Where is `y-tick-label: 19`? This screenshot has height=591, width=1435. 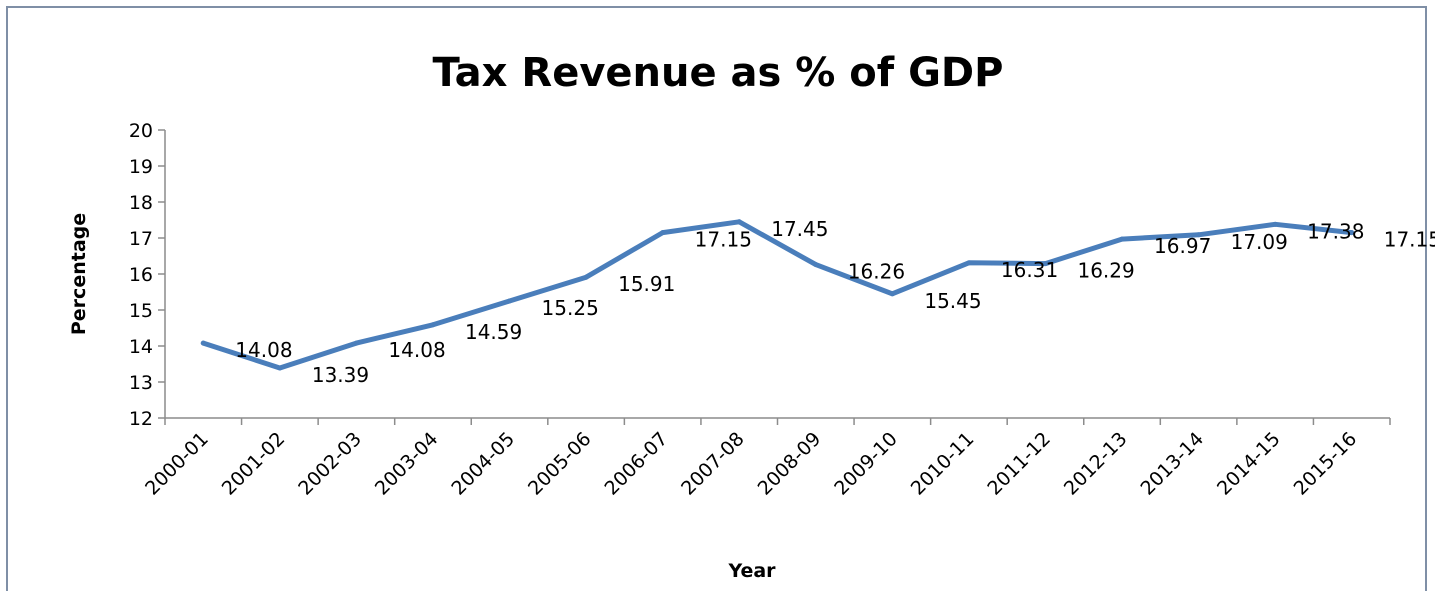
y-tick-label: 19 is located at coordinates (141, 167).